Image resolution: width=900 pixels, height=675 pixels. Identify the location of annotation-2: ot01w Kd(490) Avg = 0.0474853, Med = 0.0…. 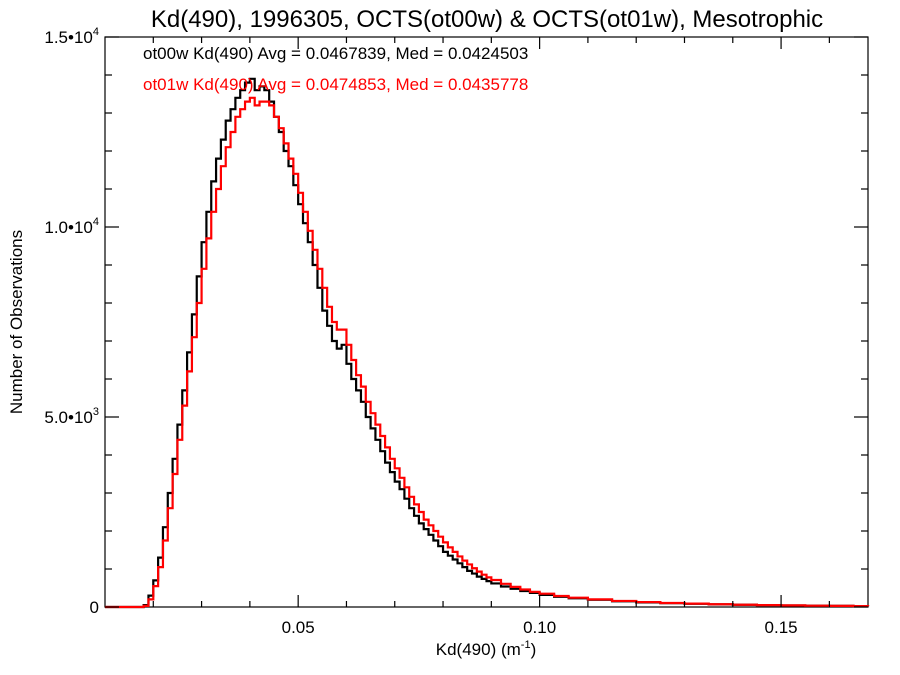
(335, 84).